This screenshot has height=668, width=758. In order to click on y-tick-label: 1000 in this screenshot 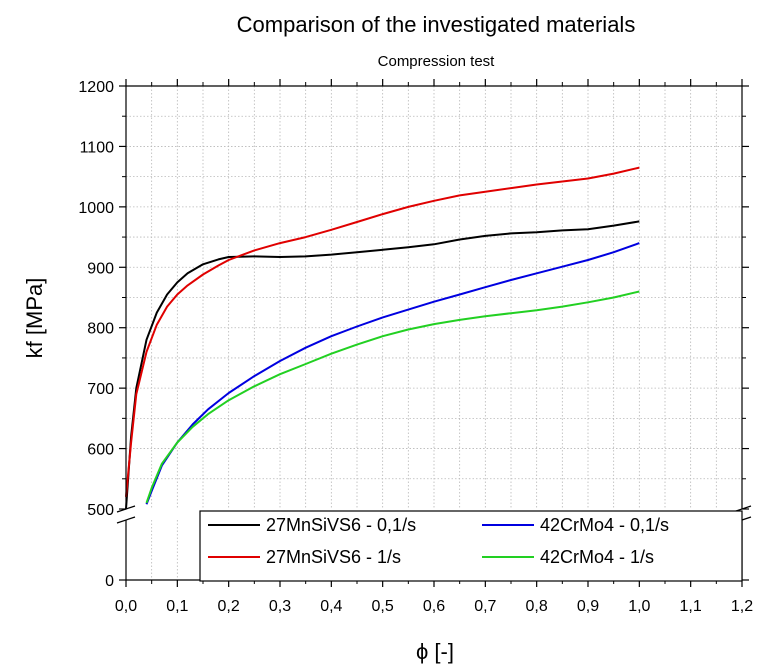, I will do `click(96, 208)`.